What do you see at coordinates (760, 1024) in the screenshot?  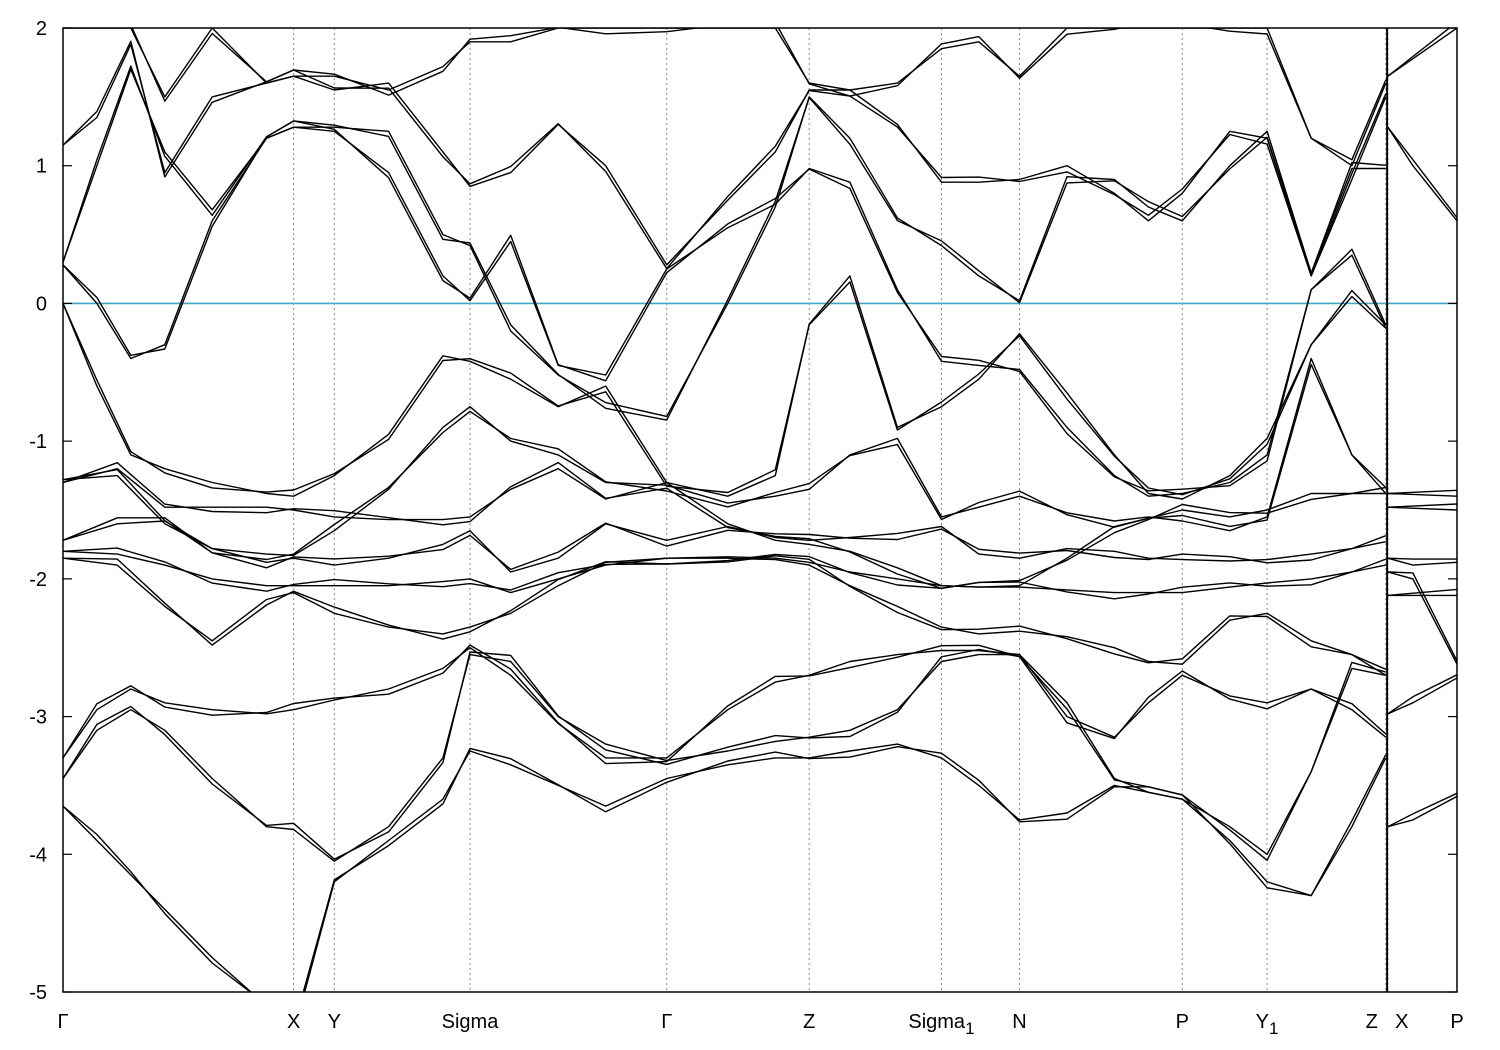 I see `x-axis-ticks: Γ X Y Sigma Γ Z Sigma1 N P Y1 Z X P` at bounding box center [760, 1024].